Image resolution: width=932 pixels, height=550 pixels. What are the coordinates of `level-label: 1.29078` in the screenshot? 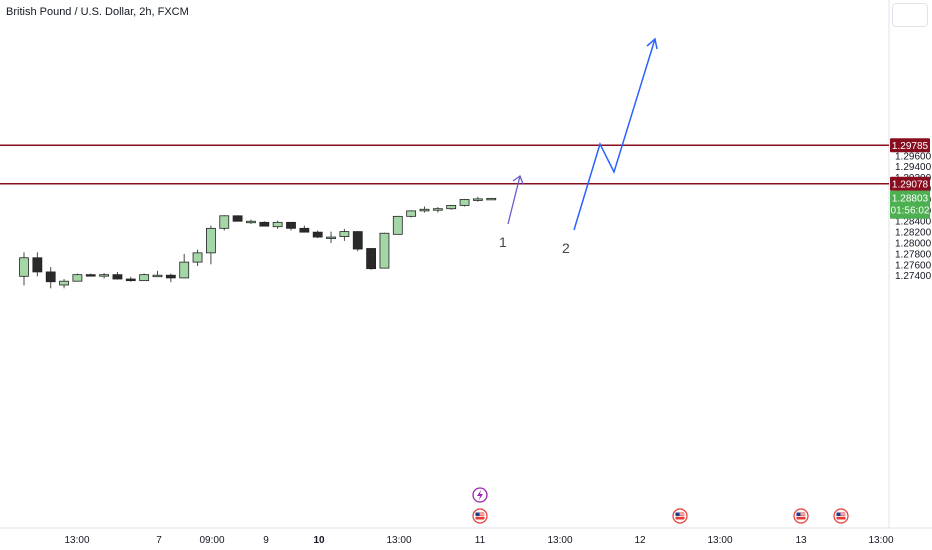 It's located at (910, 185).